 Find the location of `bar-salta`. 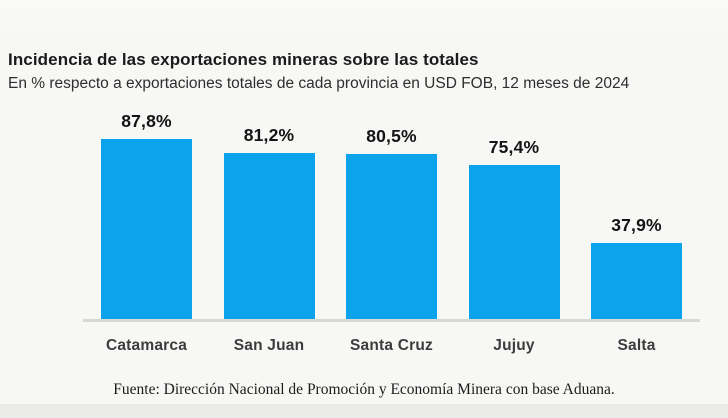

bar-salta is located at coordinates (636, 282).